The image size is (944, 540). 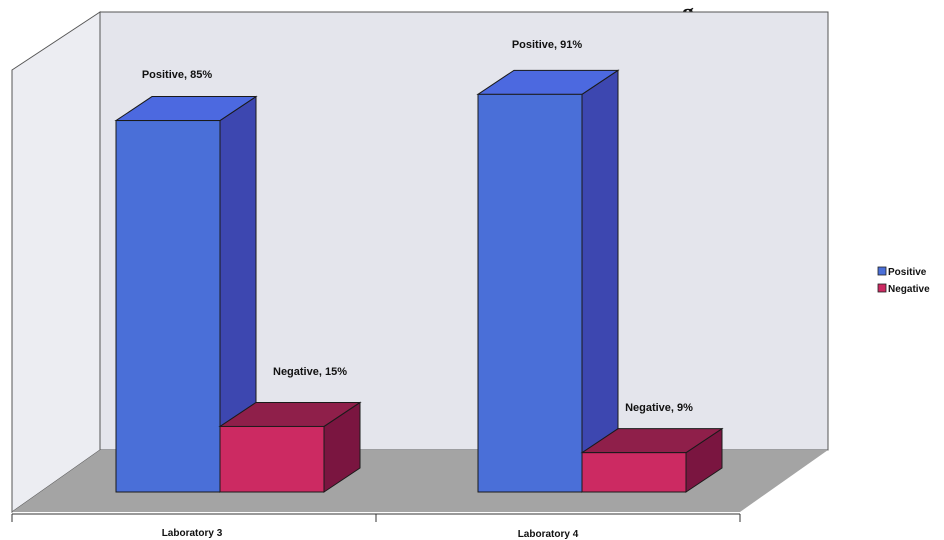 I want to click on bar-positive-2-side, so click(x=600, y=281).